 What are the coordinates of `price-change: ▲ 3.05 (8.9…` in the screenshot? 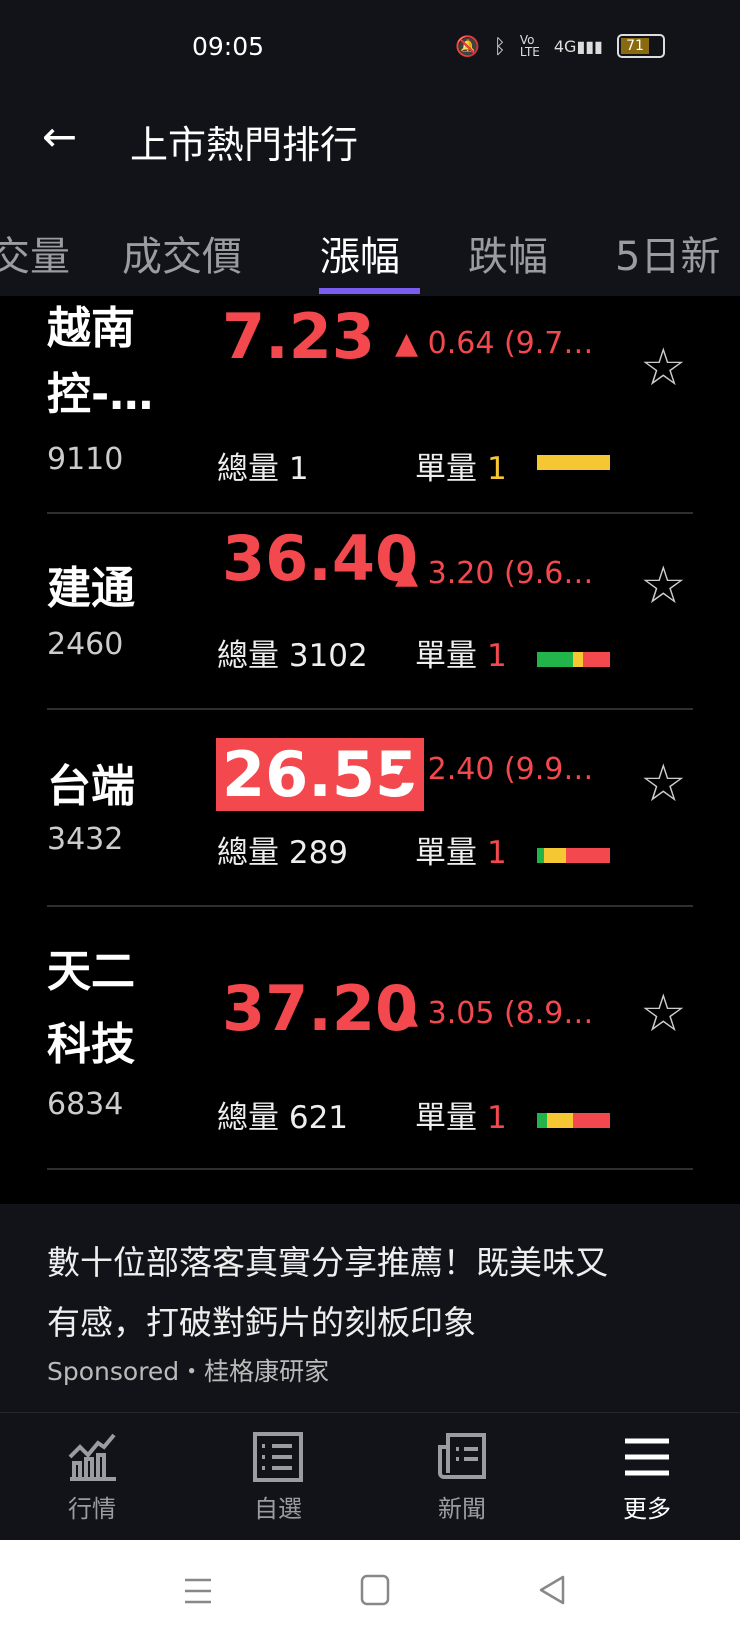 It's located at (494, 1013).